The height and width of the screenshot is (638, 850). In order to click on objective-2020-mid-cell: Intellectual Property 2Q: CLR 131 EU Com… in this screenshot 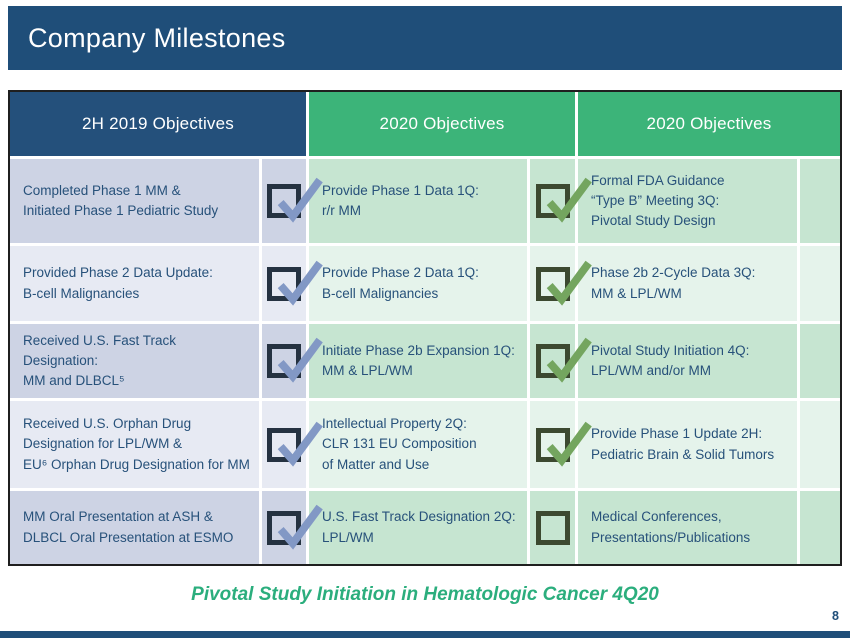, I will do `click(418, 444)`.